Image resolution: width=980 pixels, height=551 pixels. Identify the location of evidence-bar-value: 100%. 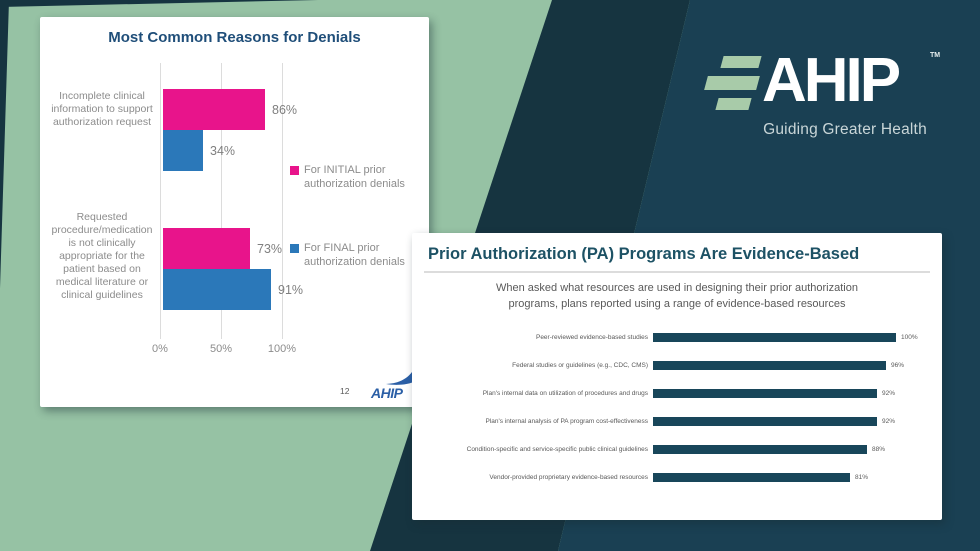
(909, 337).